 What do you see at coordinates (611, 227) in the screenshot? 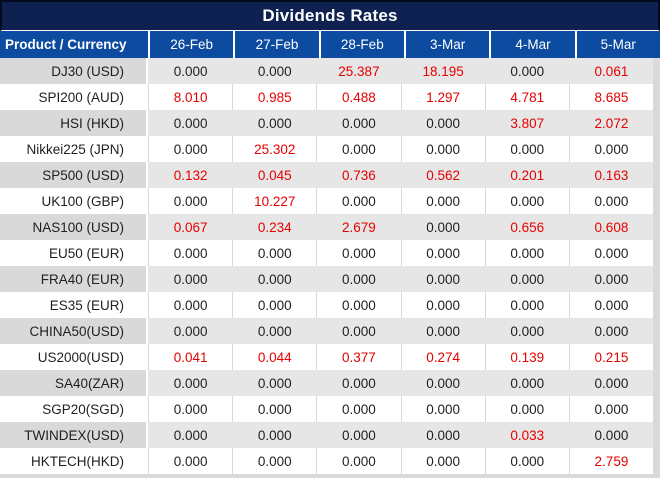
I see `value-cell: 0.608` at bounding box center [611, 227].